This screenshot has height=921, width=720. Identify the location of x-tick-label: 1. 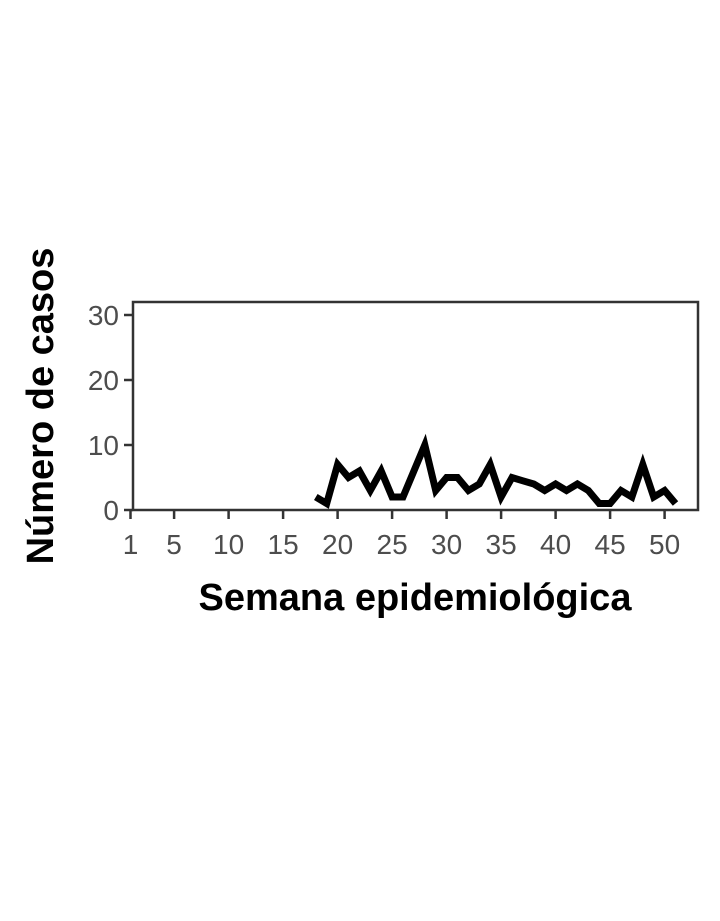
(131, 544).